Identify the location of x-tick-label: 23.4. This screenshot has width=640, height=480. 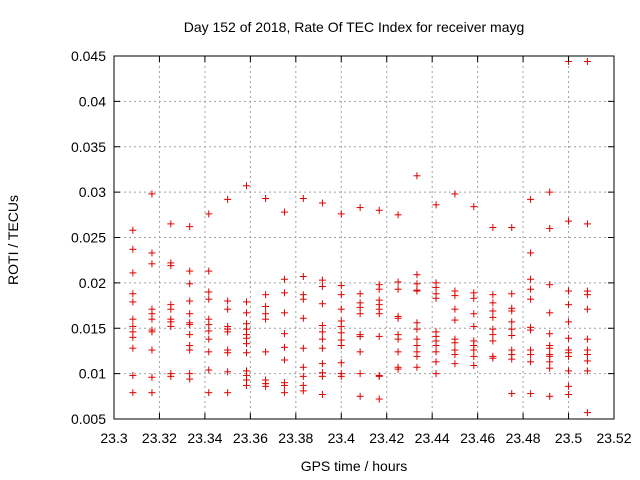
(341, 438).